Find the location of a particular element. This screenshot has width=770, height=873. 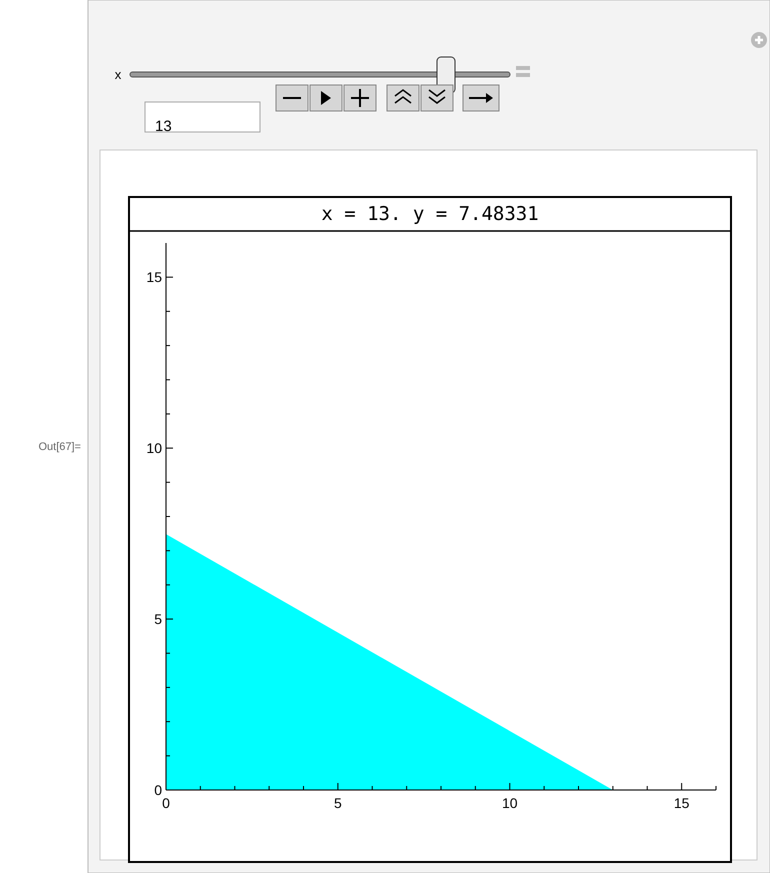

text: 13 is located at coordinates (163, 126).